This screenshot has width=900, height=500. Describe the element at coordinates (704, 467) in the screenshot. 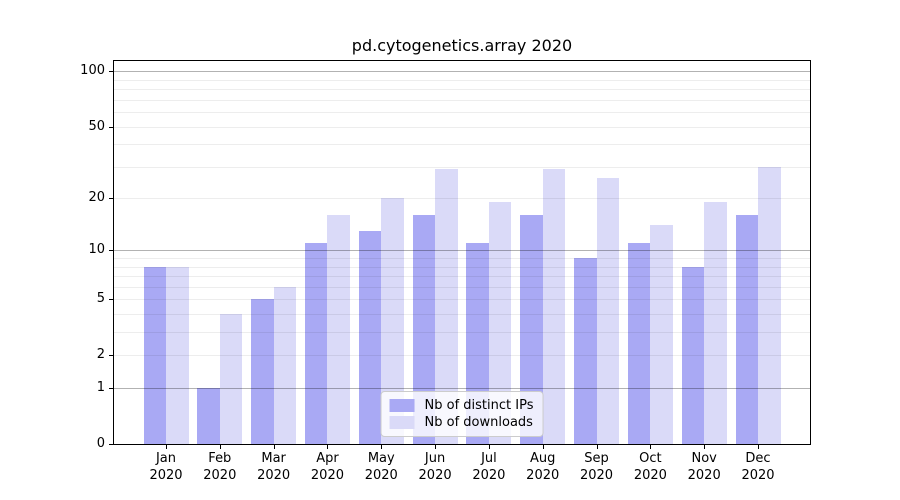

I see `x-tick-label-nov: Nov 2020` at that location.